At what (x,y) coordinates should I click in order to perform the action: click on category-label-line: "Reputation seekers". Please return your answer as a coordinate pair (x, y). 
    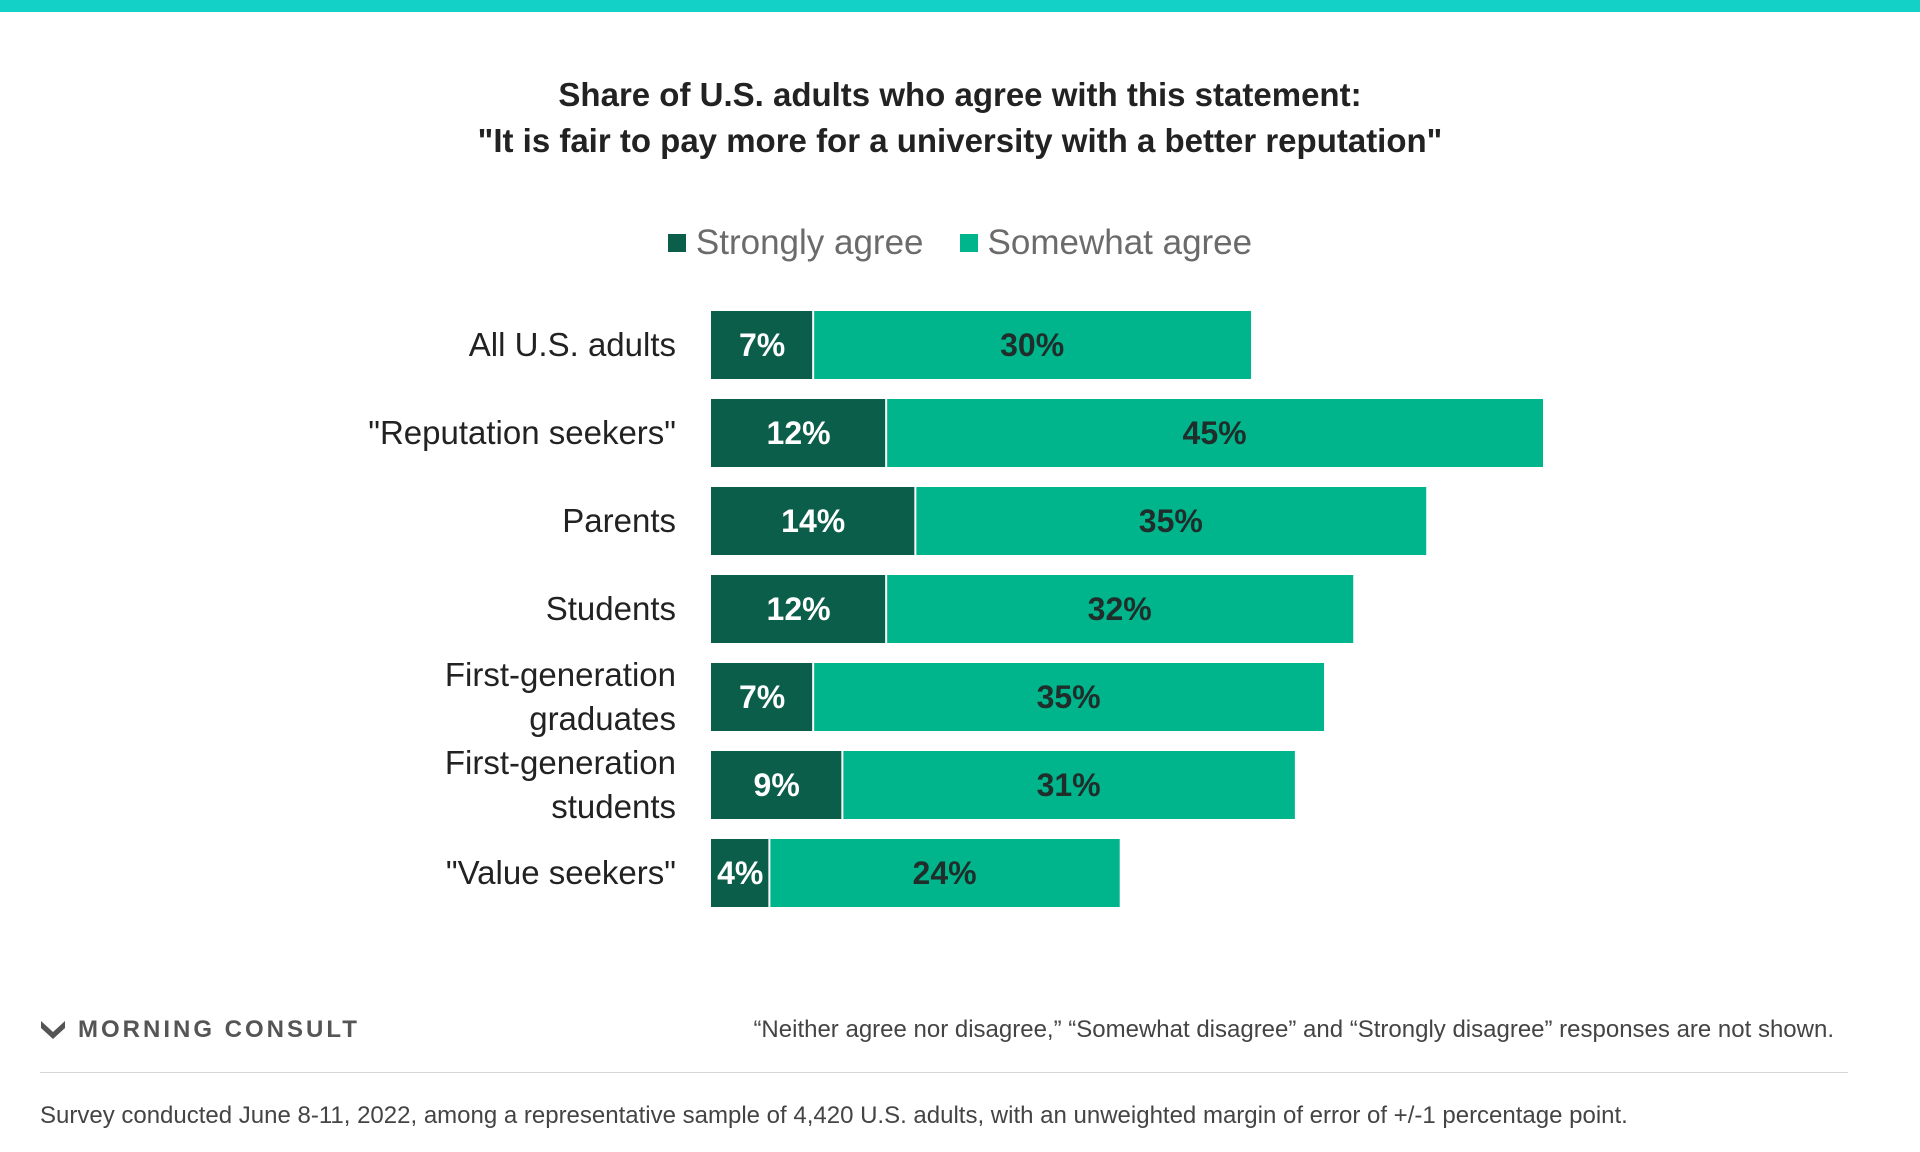
    Looking at the image, I should click on (522, 432).